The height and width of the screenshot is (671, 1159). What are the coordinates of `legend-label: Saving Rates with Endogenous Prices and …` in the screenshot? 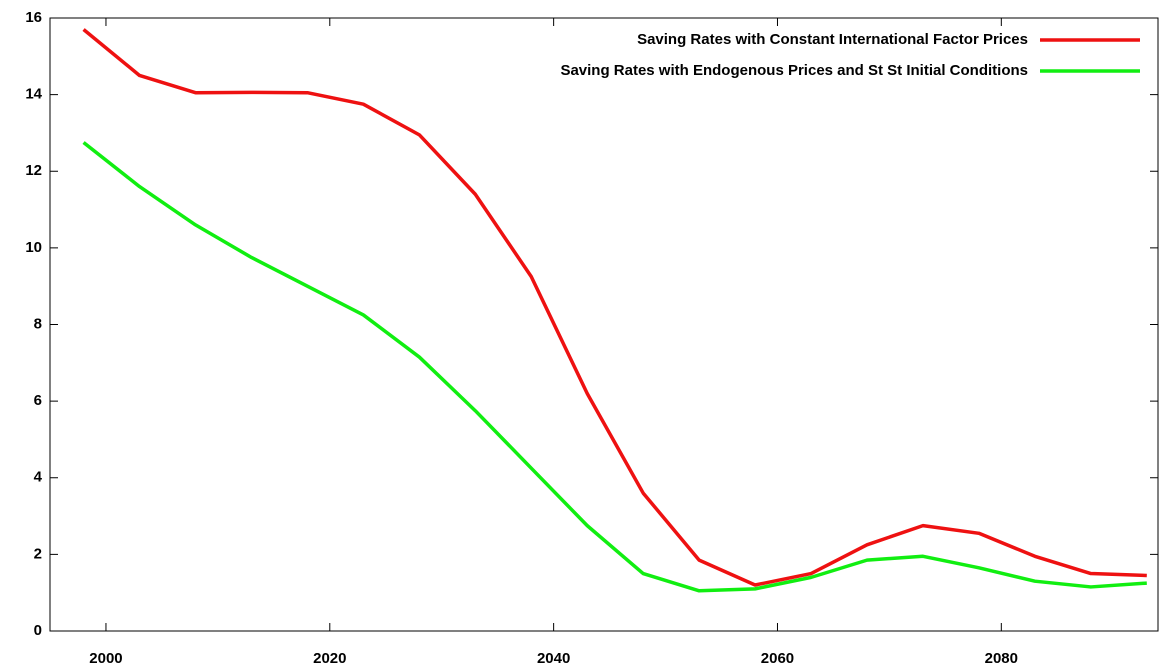 It's located at (794, 70).